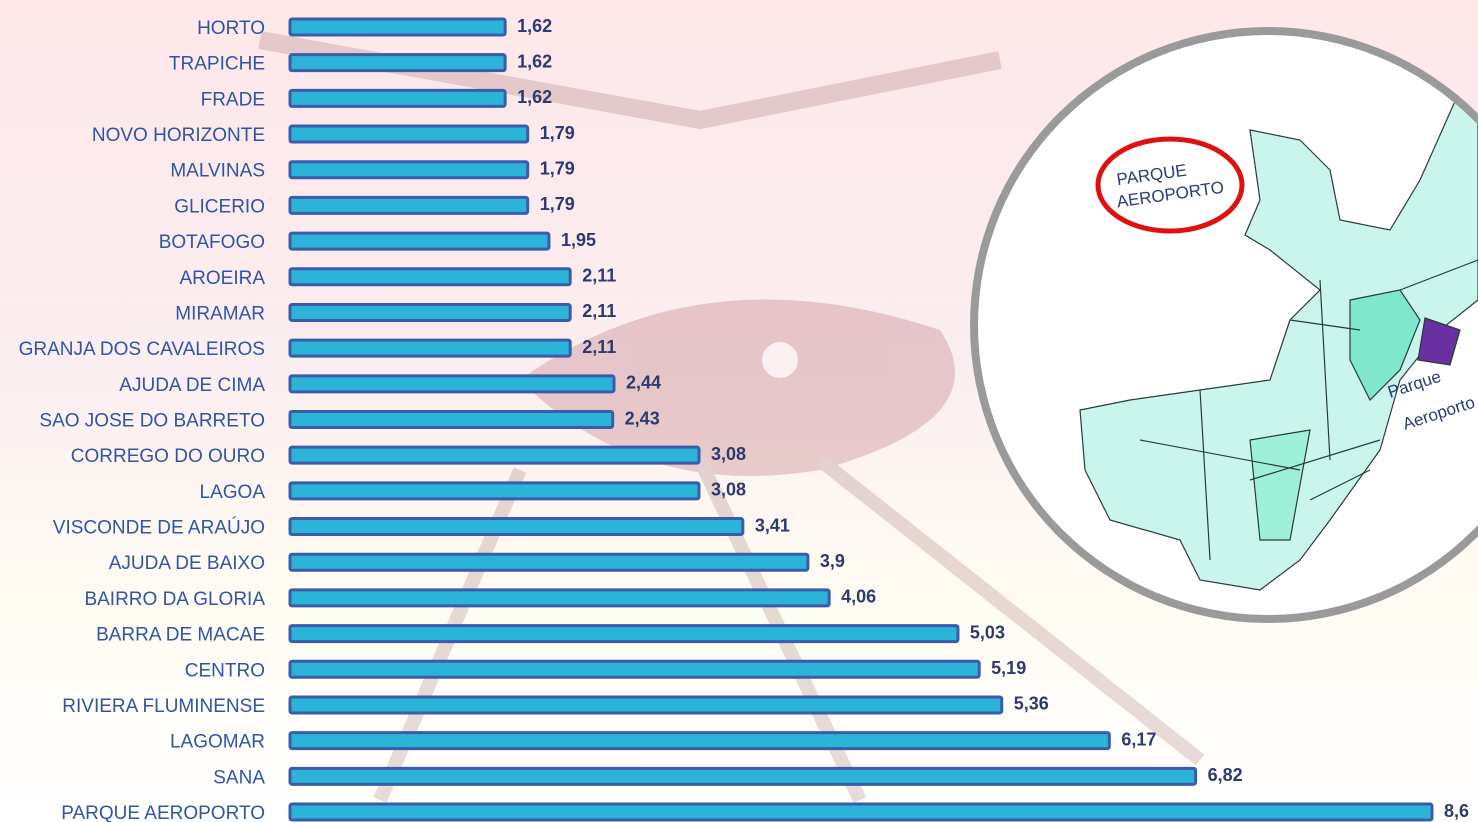 Image resolution: width=1478 pixels, height=822 pixels. I want to click on value-label: 2,43, so click(642, 418).